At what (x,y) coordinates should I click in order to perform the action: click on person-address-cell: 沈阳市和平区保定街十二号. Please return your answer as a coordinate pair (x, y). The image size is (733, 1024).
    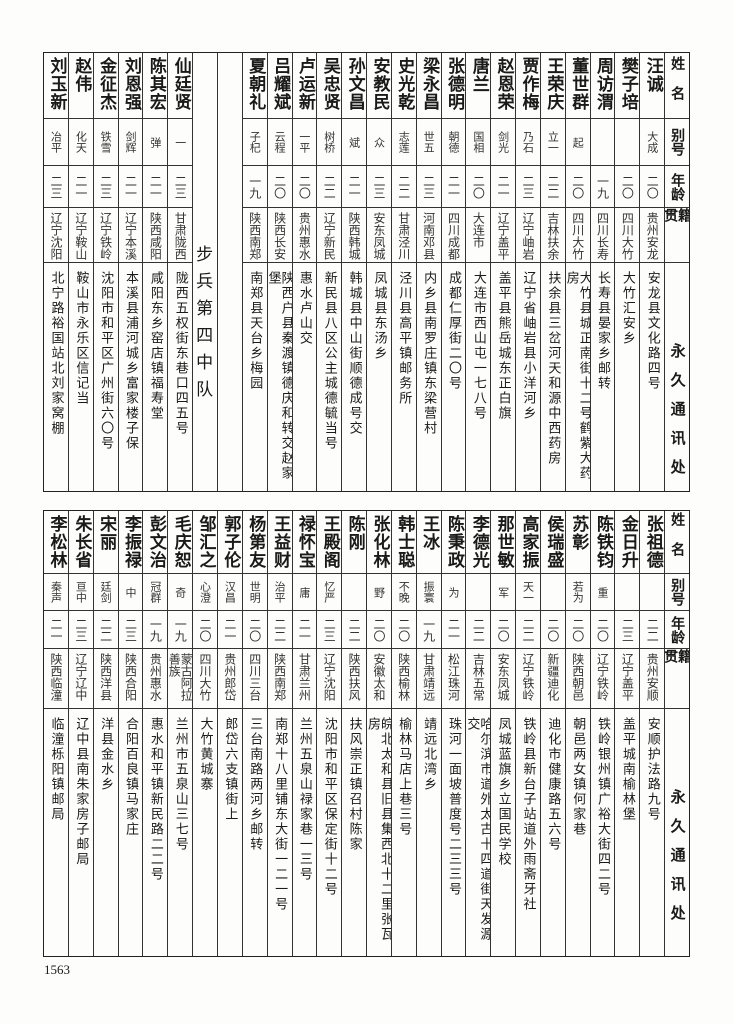
    Looking at the image, I should click on (329, 832).